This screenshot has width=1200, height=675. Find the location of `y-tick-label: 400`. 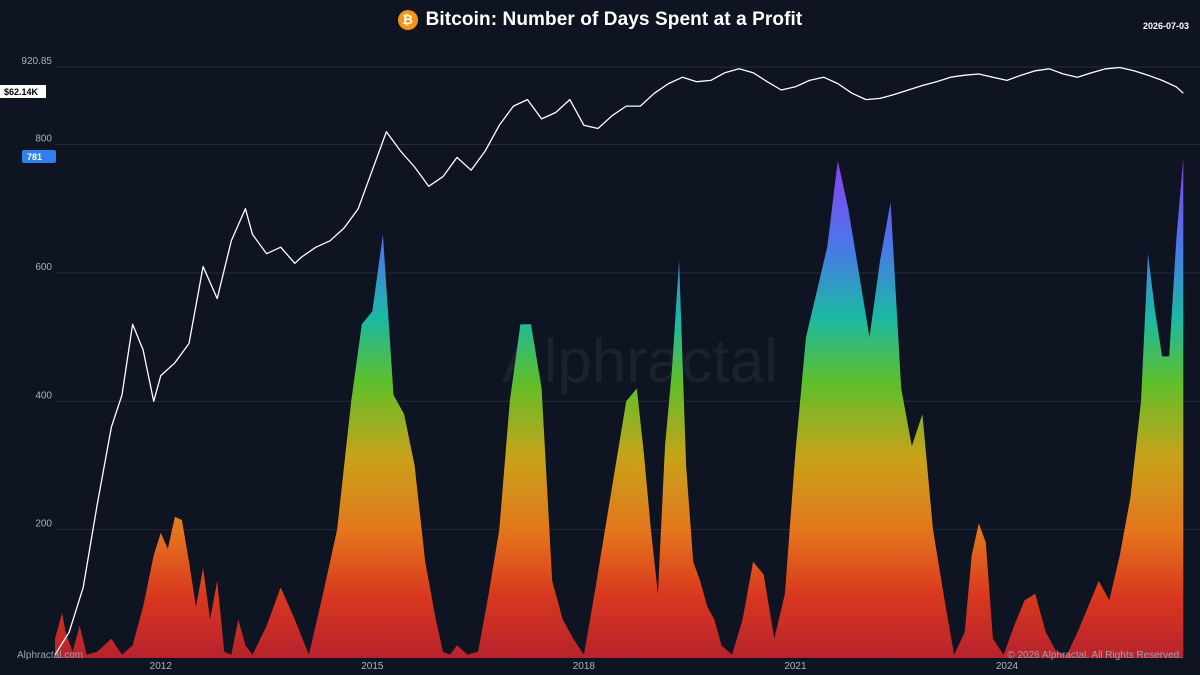

y-tick-label: 400 is located at coordinates (43, 395).